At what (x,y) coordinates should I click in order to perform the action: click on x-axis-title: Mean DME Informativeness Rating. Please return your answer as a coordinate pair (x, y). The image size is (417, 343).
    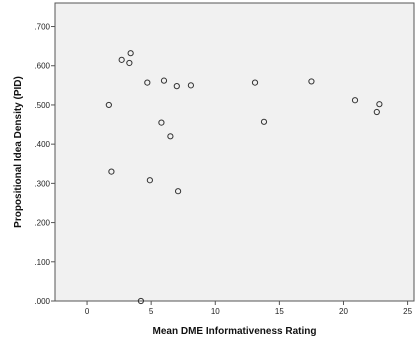
    Looking at the image, I should click on (235, 331).